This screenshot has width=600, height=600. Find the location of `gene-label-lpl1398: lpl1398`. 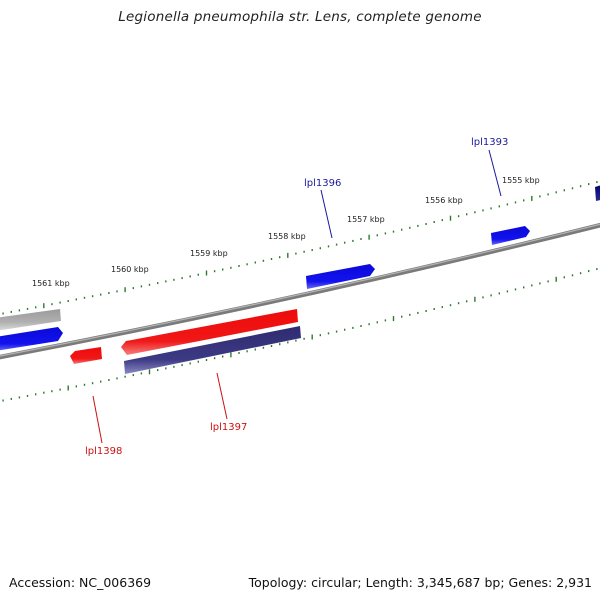

gene-label-lpl1398: lpl1398 is located at coordinates (103, 451).